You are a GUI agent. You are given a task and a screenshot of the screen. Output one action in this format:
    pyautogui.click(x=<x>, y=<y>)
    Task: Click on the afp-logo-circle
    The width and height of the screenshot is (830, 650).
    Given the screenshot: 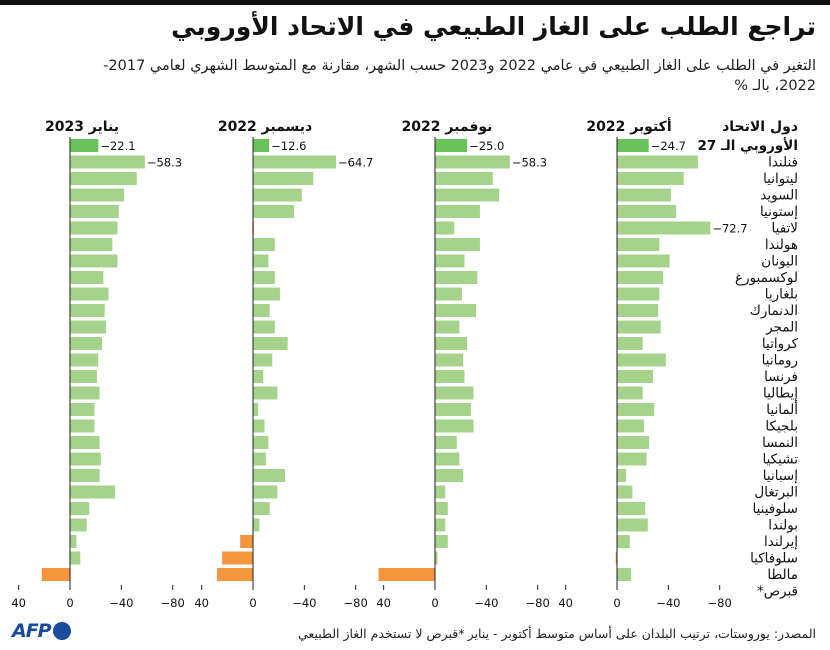 What is the action you would take?
    pyautogui.click(x=61, y=631)
    